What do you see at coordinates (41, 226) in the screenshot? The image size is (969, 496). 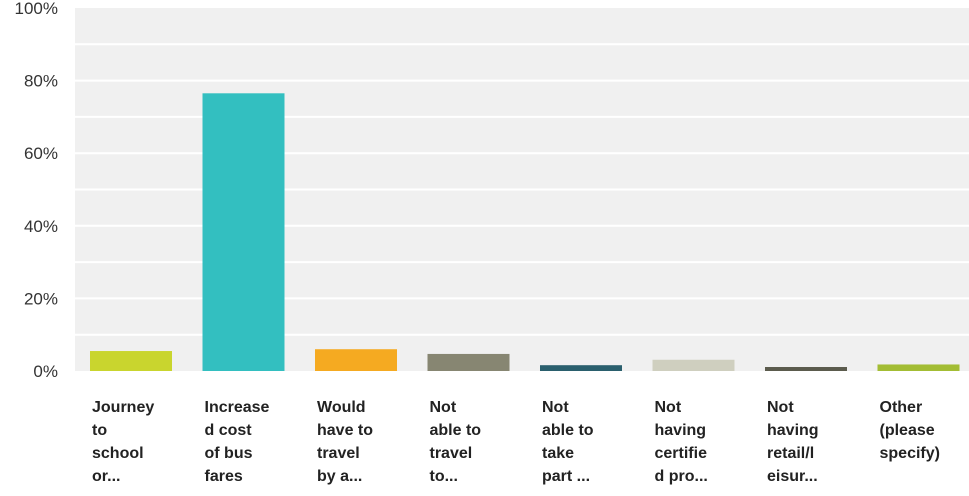 I see `y-tick-label: 40%` at bounding box center [41, 226].